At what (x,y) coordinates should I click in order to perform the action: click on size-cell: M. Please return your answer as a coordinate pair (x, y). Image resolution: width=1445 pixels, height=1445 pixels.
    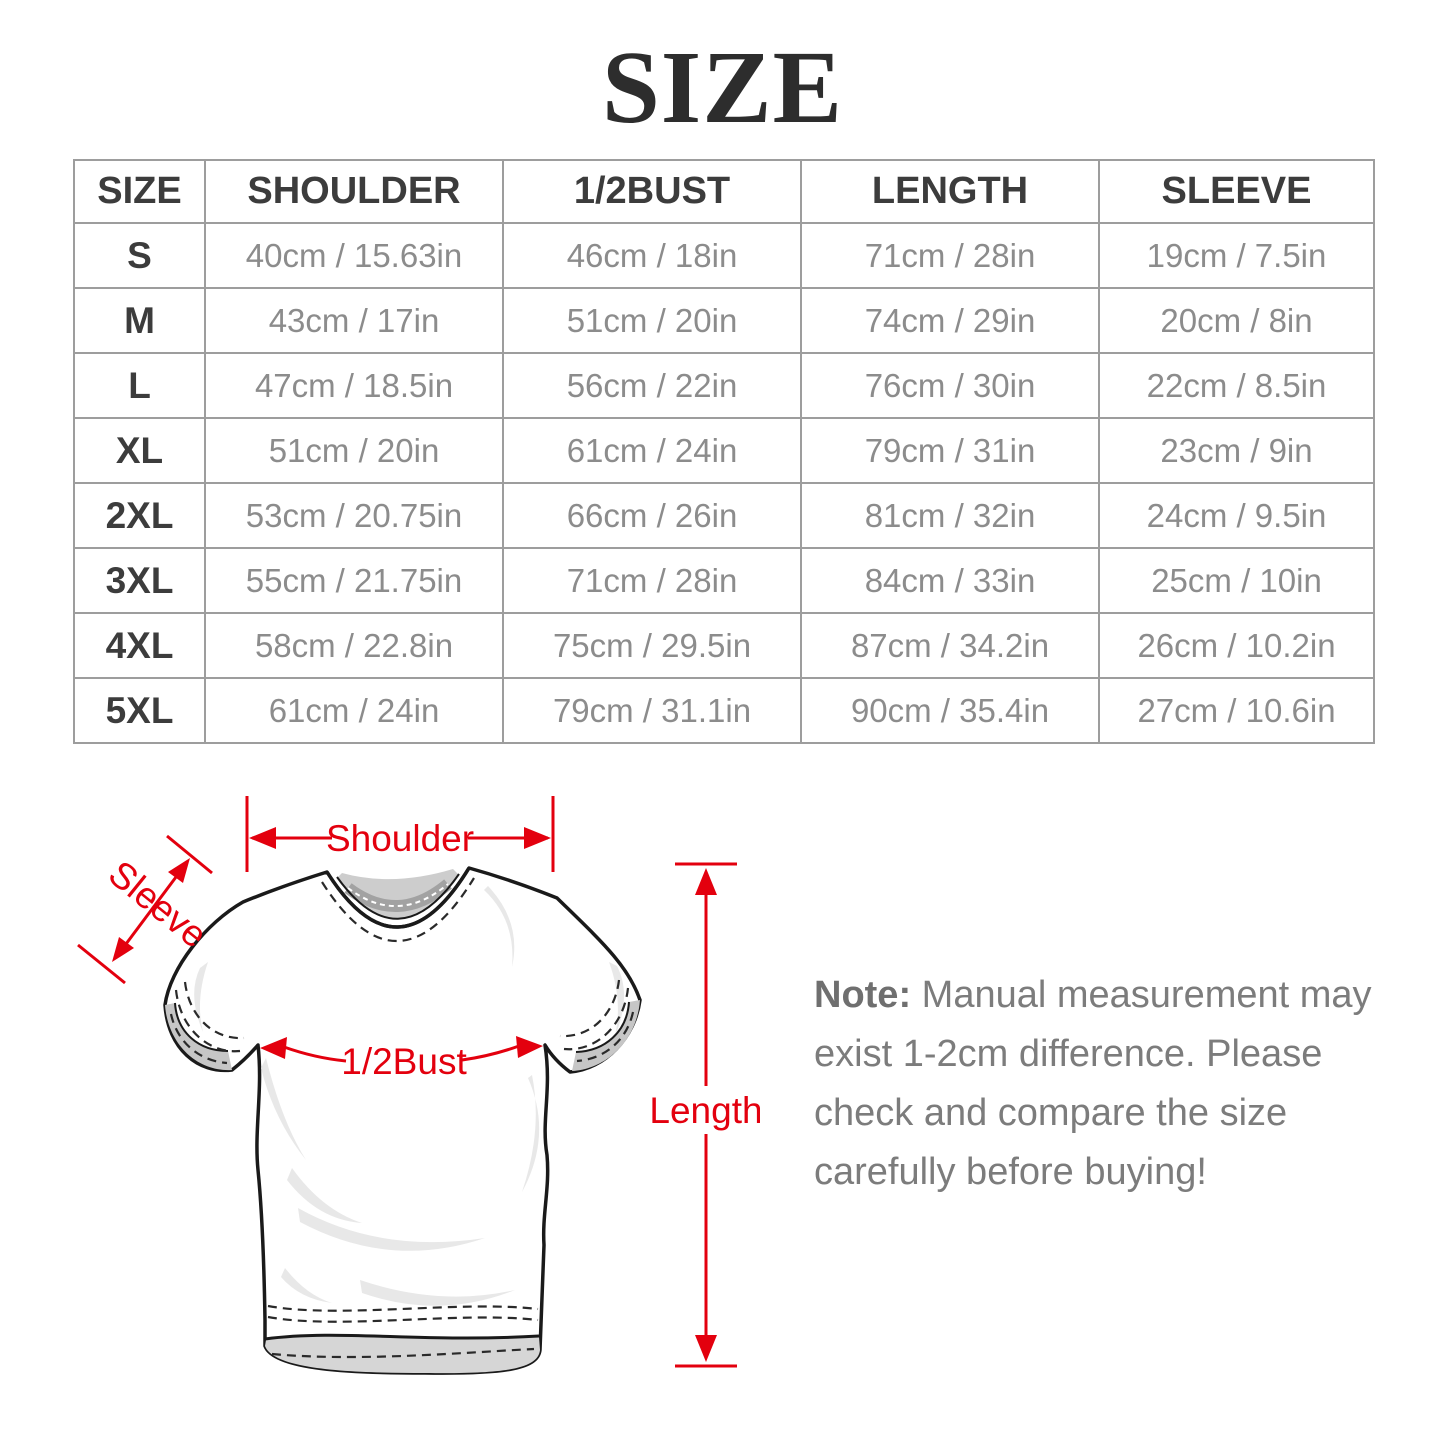
    Looking at the image, I should click on (139, 320).